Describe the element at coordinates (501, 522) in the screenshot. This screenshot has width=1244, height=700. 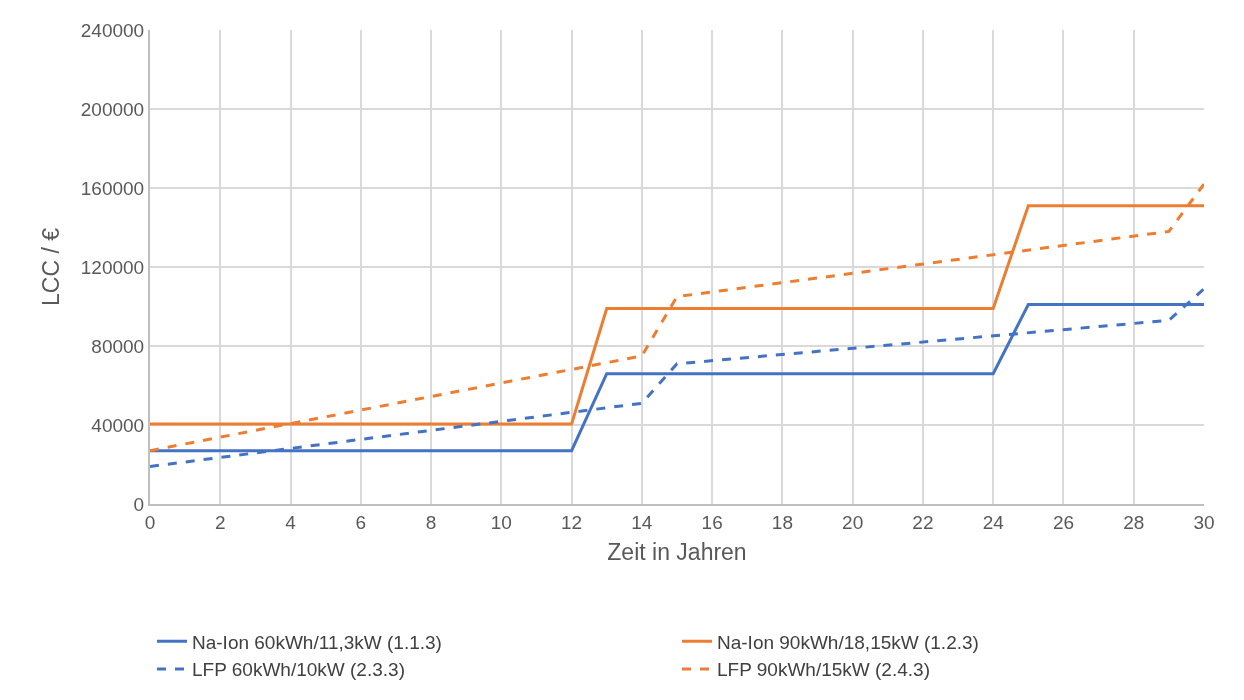
I see `x-tick-label: 10` at that location.